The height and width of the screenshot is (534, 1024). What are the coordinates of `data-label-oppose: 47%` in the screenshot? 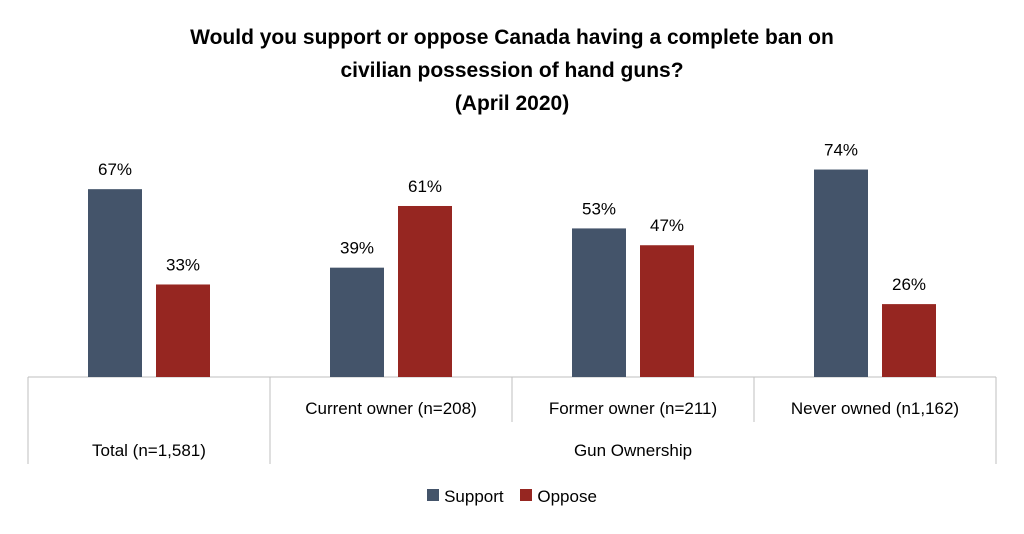 It's located at (667, 225).